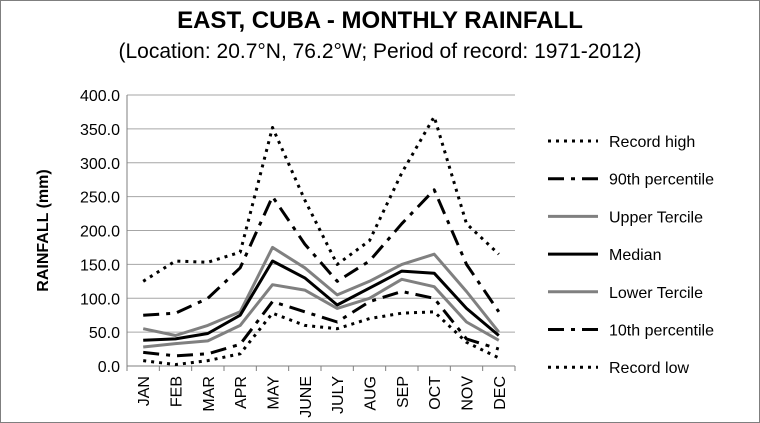  Describe the element at coordinates (656, 217) in the screenshot. I see `legend-label-upper-tercile: Upper Tercile` at that location.